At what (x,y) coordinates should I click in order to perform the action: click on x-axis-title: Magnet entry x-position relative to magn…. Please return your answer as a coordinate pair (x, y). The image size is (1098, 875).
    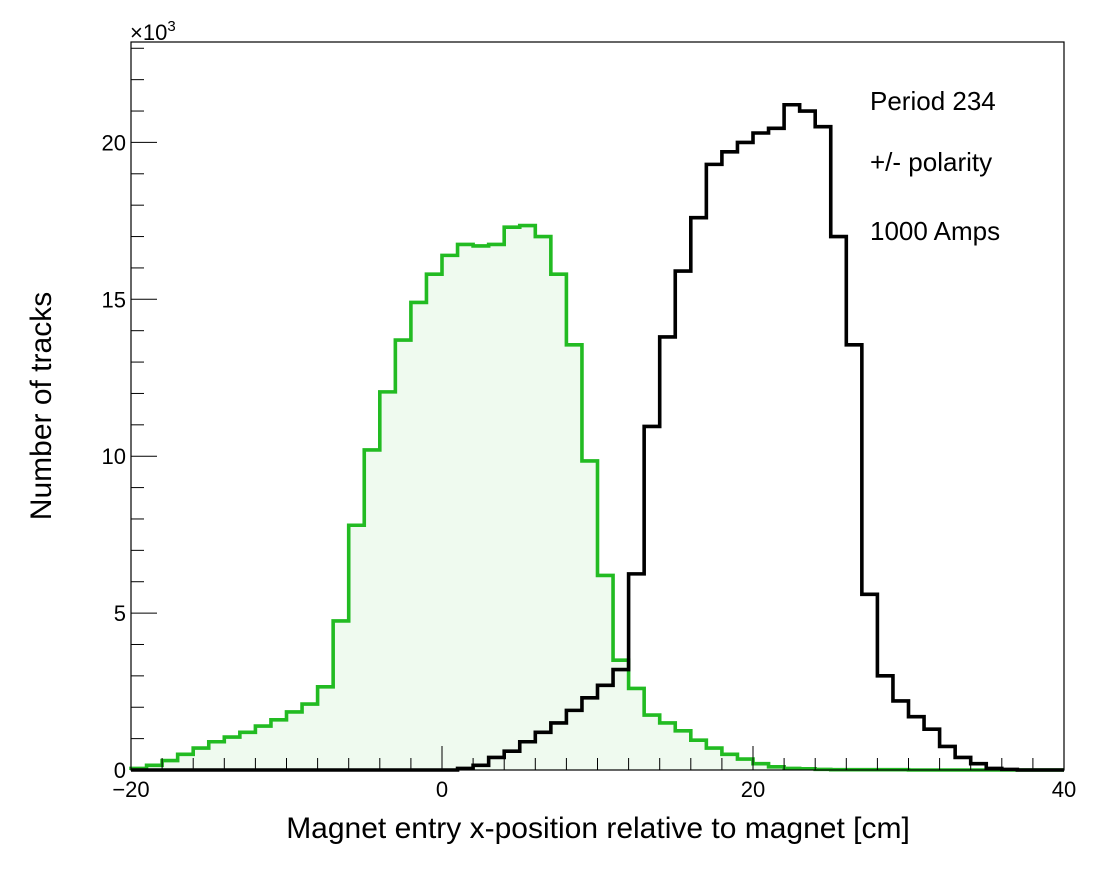
    Looking at the image, I should click on (598, 828).